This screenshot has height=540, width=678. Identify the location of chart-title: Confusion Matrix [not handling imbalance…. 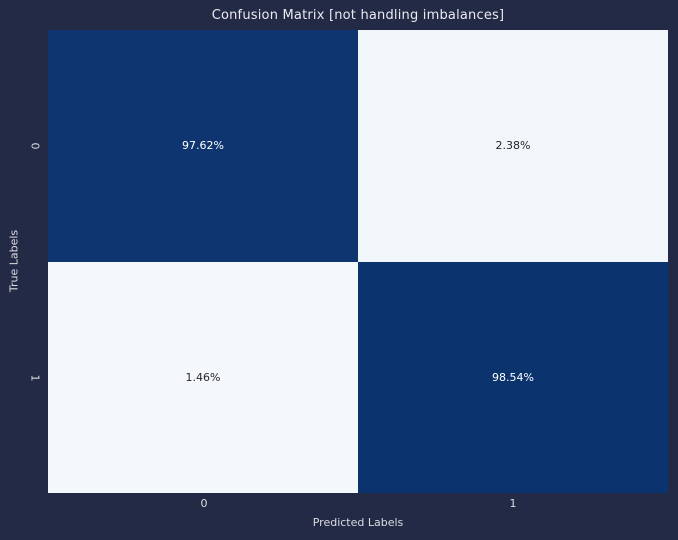
(358, 15).